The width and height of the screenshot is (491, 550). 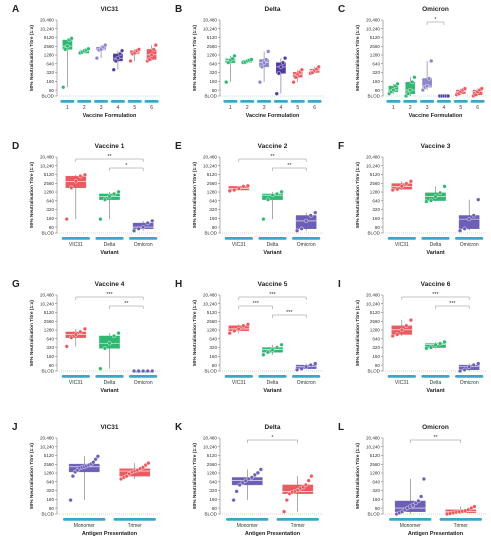 I want to click on significance-label: ***, so click(x=435, y=295).